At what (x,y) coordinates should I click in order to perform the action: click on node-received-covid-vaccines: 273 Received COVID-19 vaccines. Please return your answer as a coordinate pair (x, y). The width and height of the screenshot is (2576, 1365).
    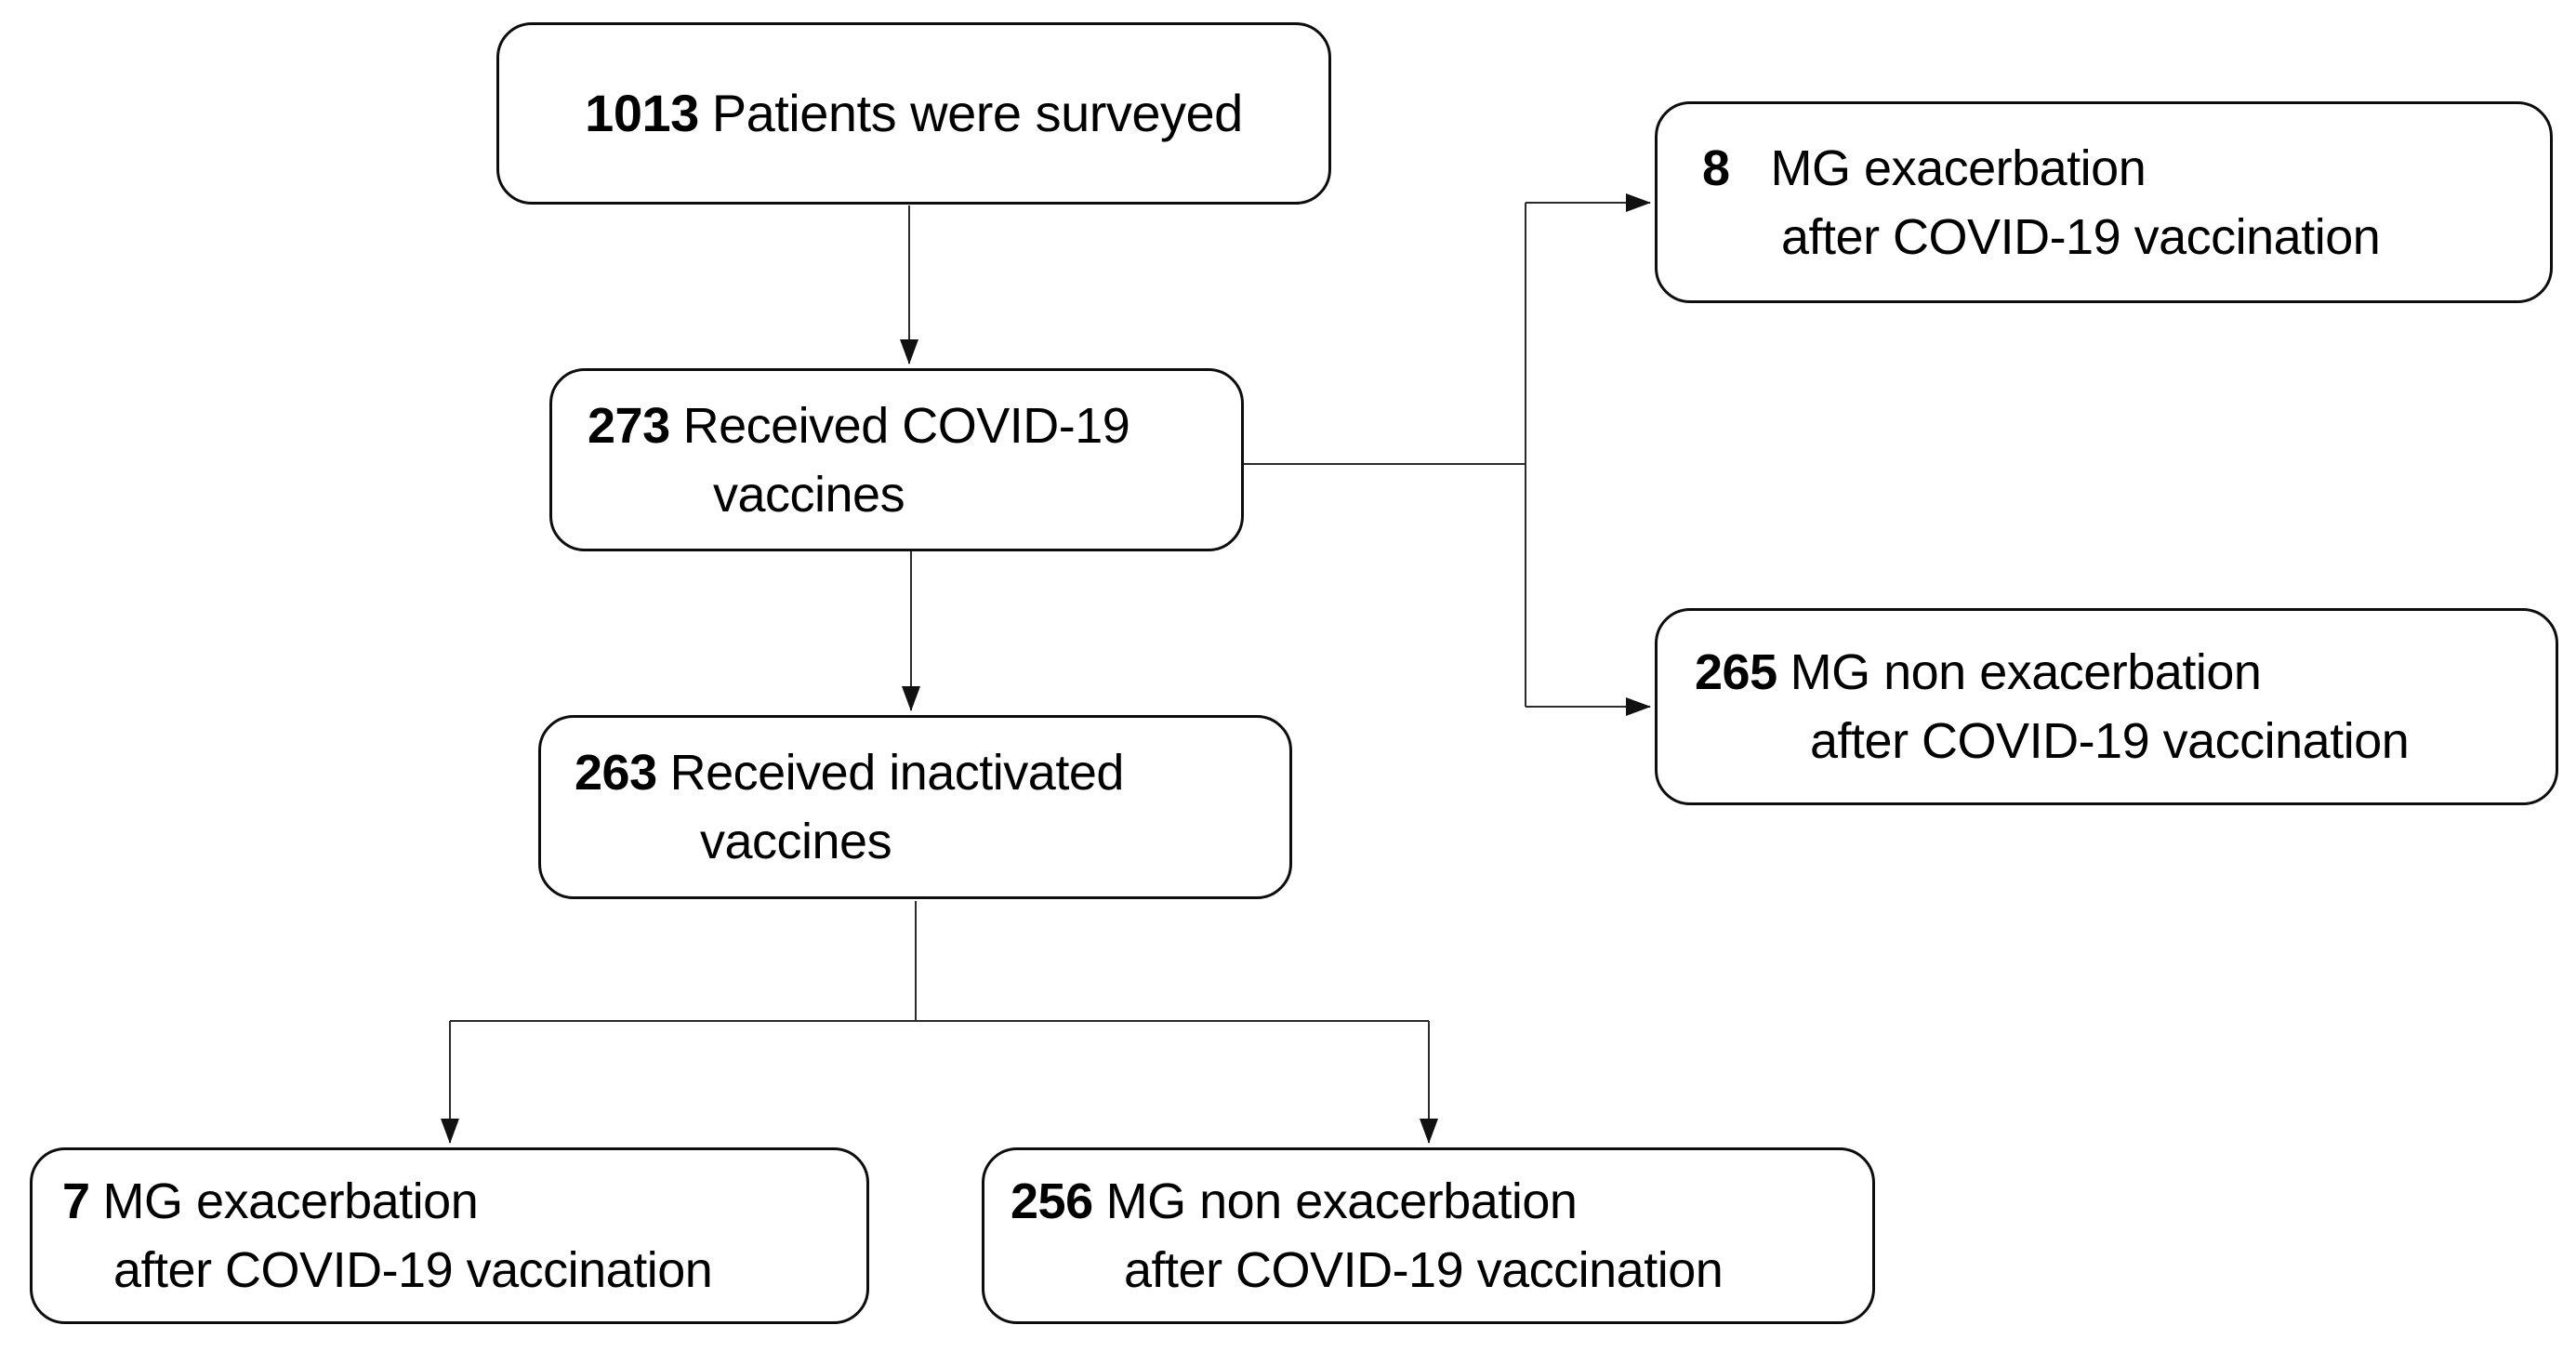
    Looking at the image, I should click on (896, 459).